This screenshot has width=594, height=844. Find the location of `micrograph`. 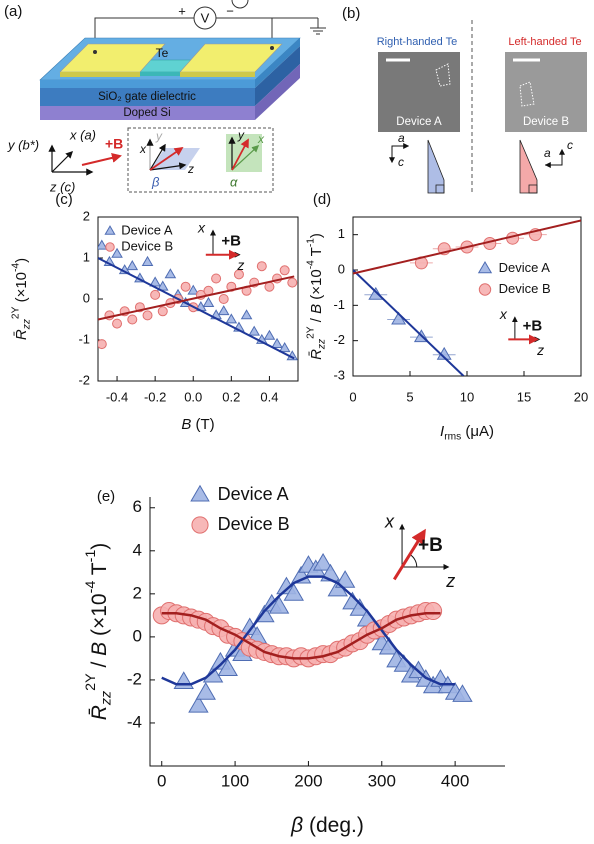

micrograph is located at coordinates (546, 92).